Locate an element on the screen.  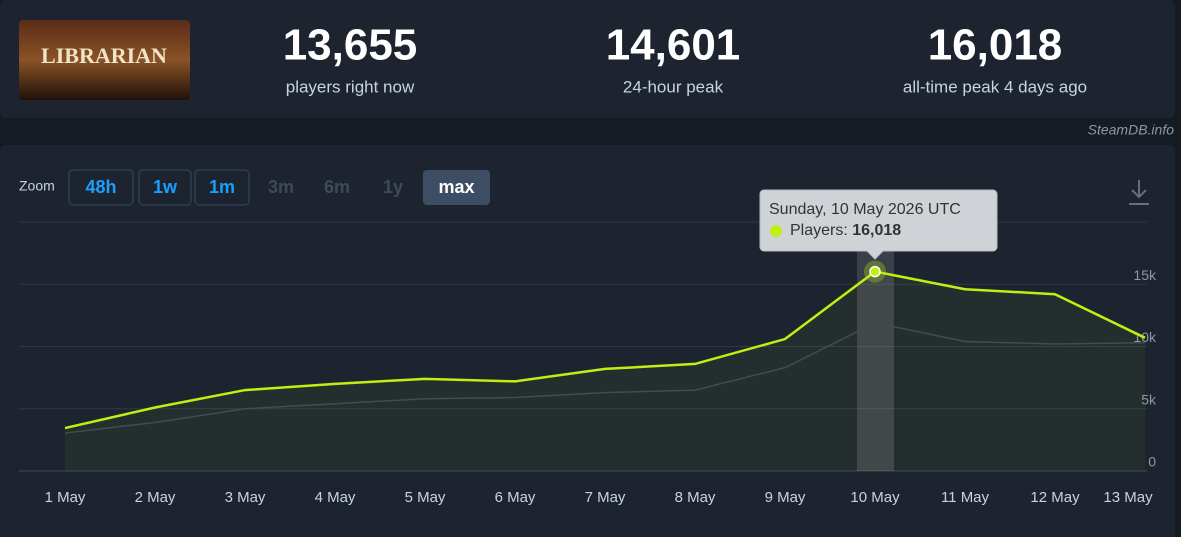
x-tick-label: 3 May is located at coordinates (245, 497).